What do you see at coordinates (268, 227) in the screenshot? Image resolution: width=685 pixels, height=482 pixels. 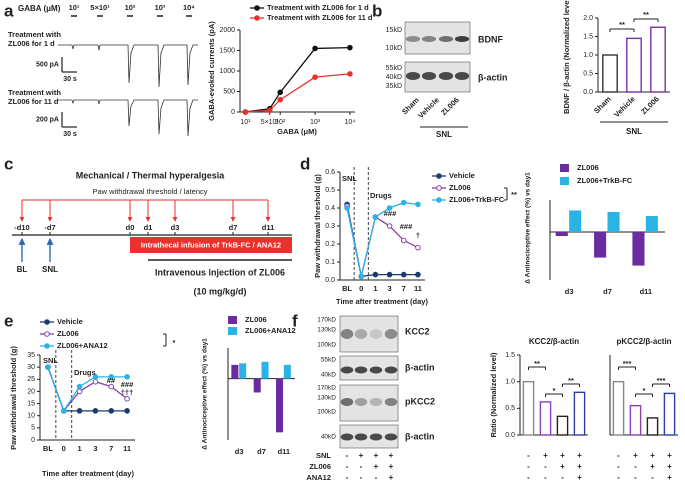 I see `label: d11` at bounding box center [268, 227].